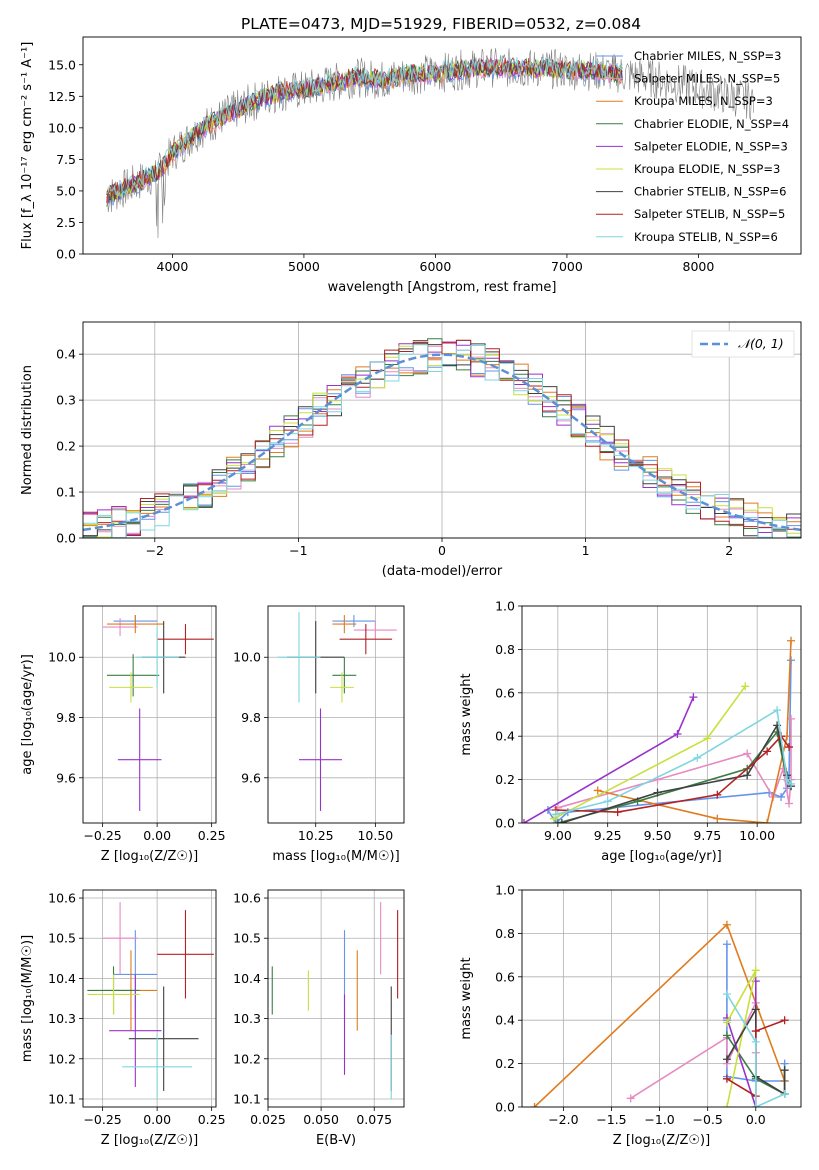 Image resolution: width=819 pixels, height=1170 pixels. I want to click on residual-histogram, so click(442, 441).